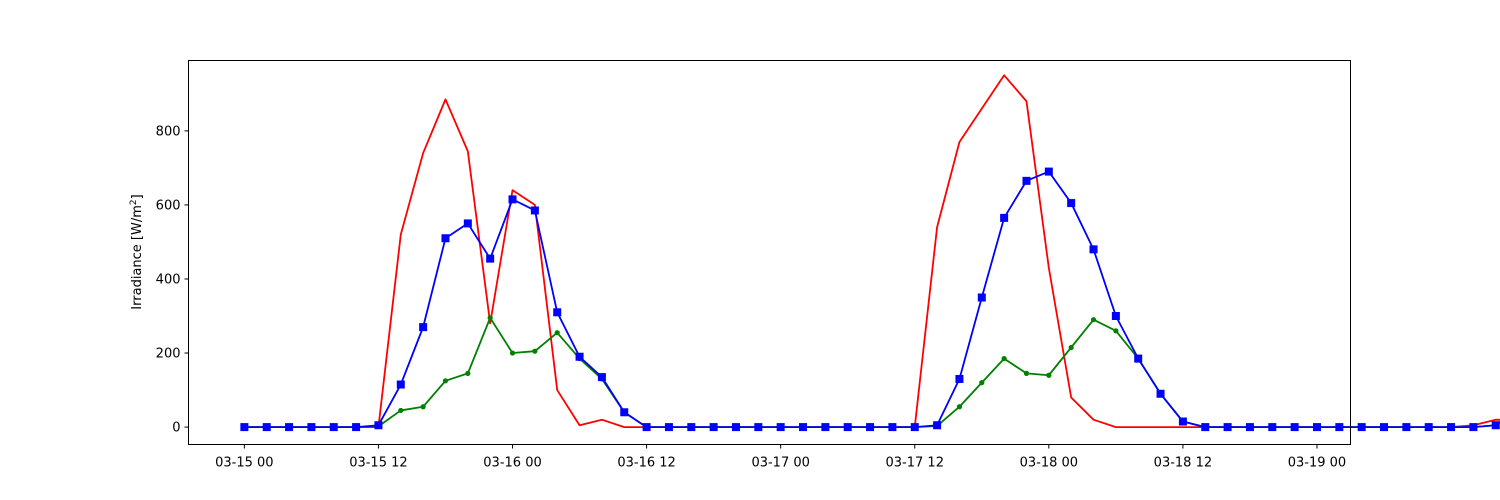  What do you see at coordinates (176, 428) in the screenshot?
I see `y-tick-label-0: 0` at bounding box center [176, 428].